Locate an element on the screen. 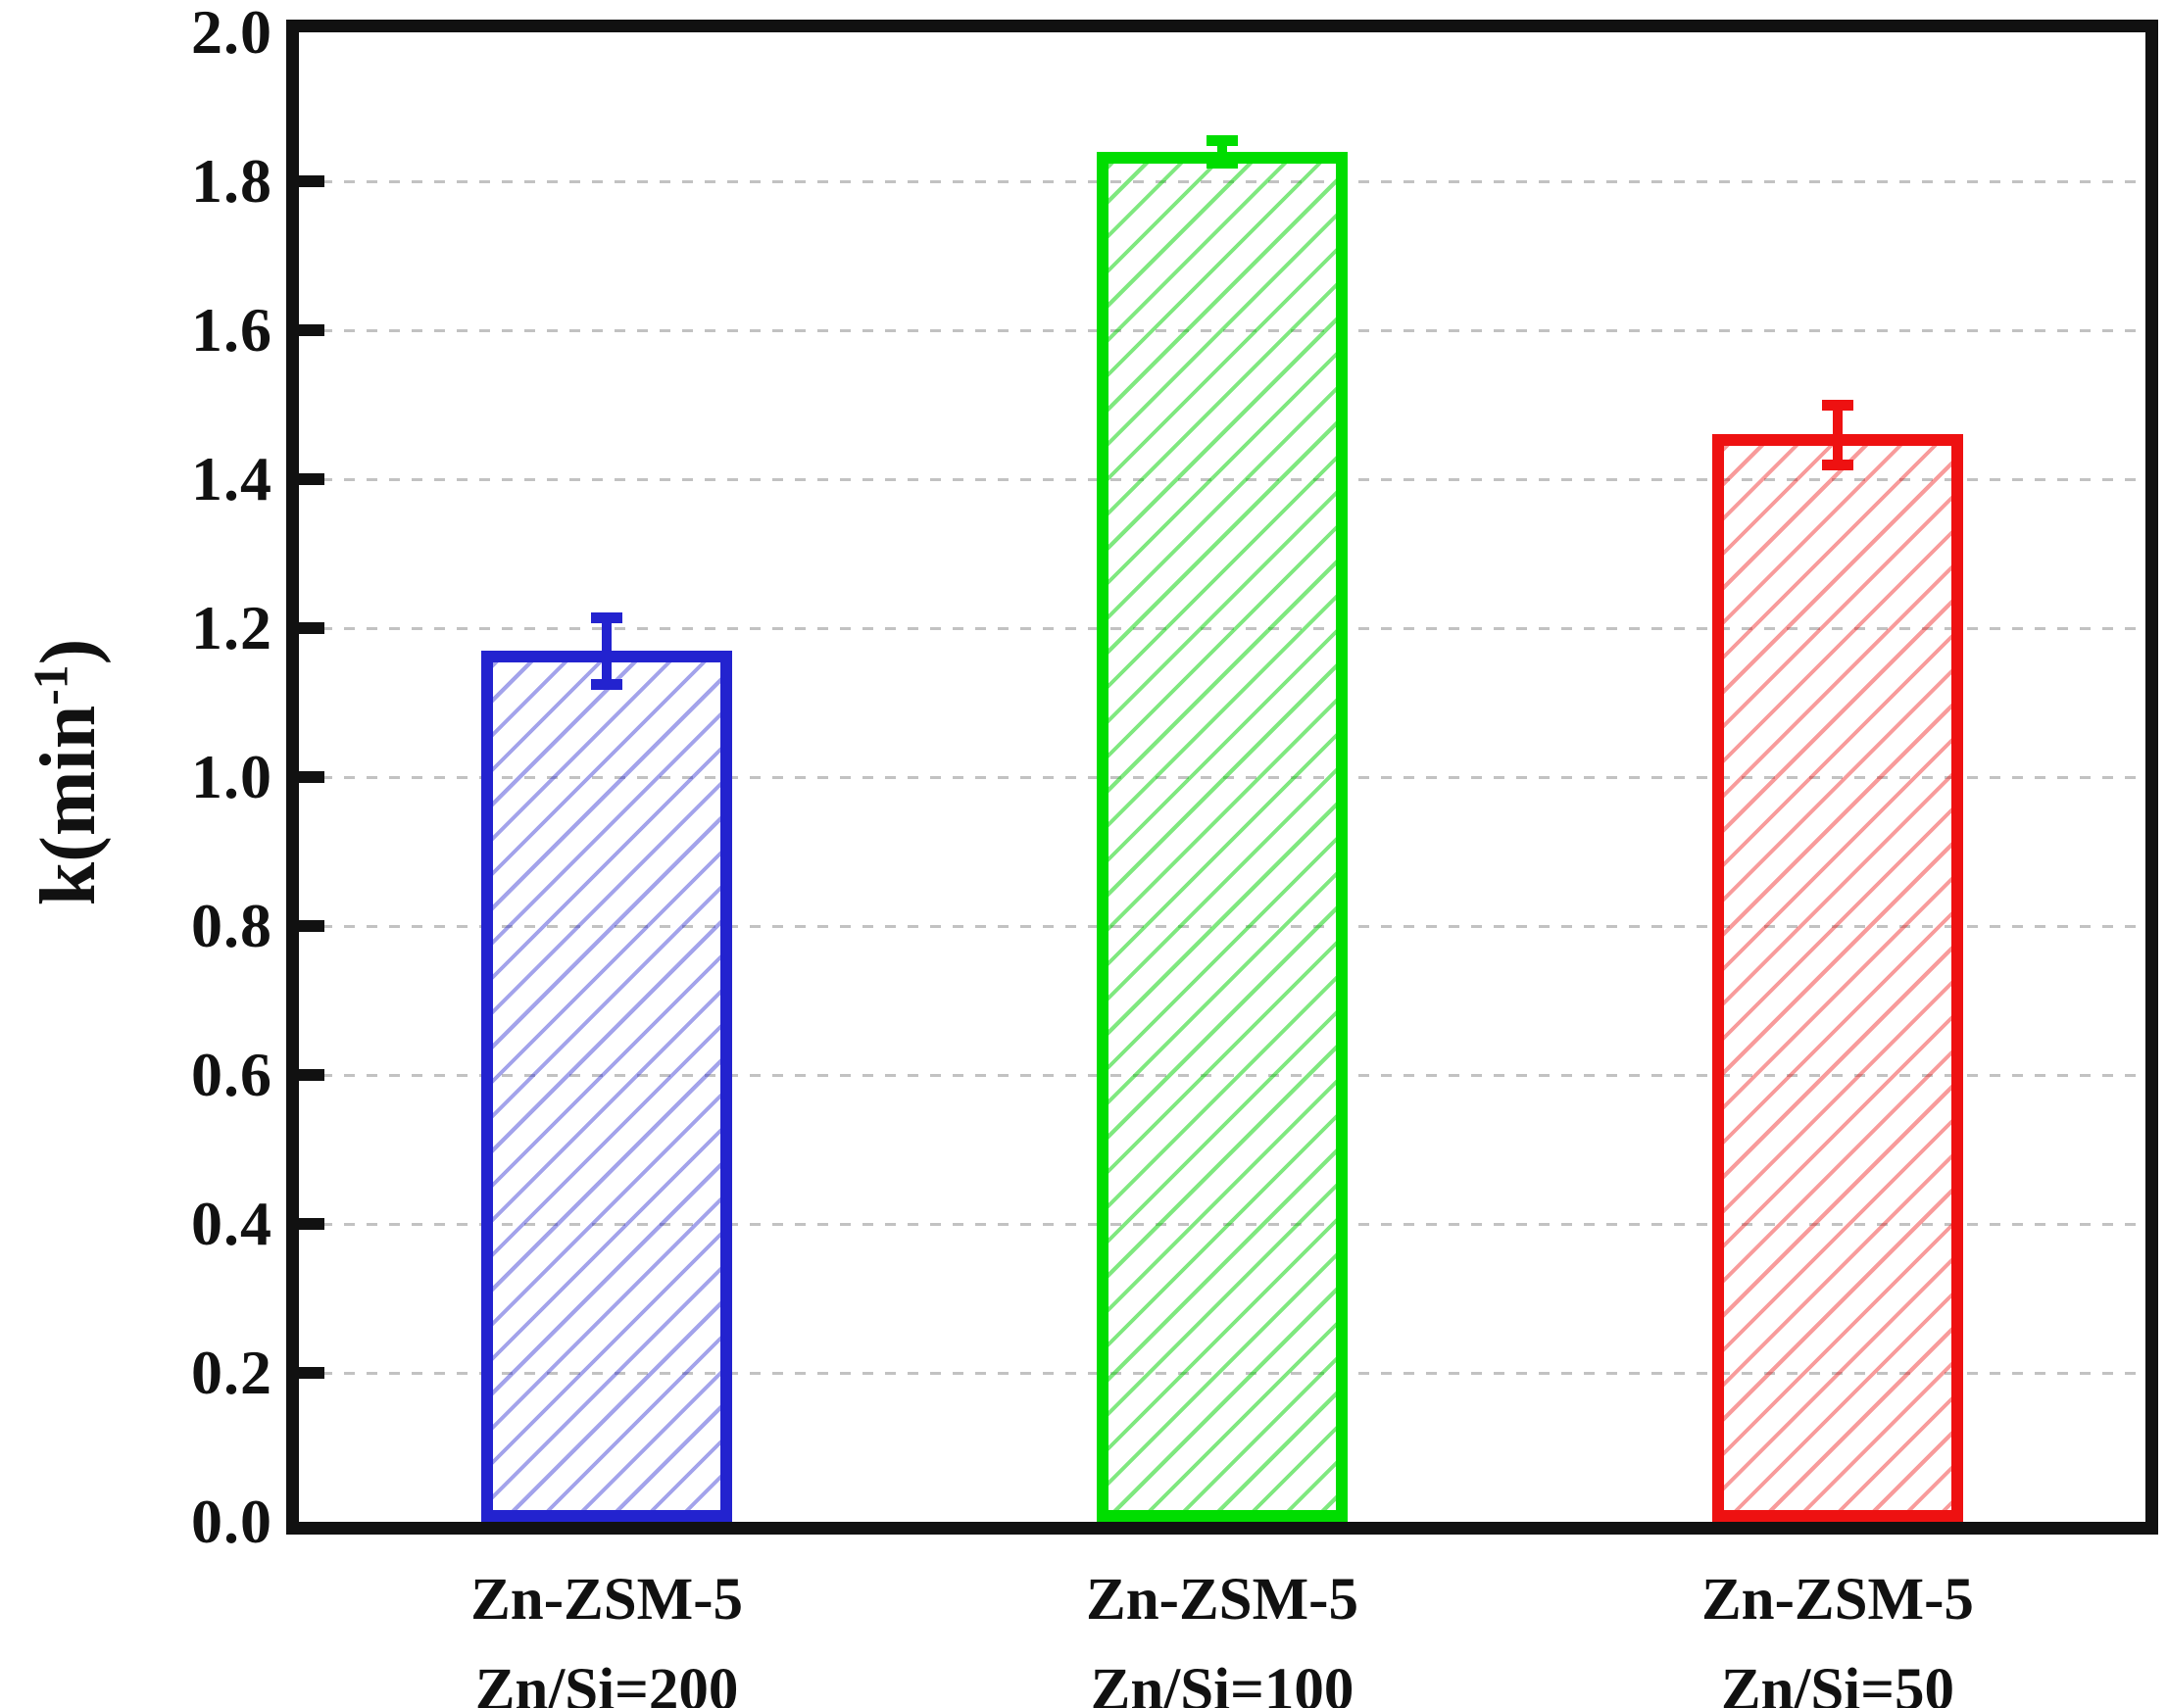  y-tick-label: 1.2 is located at coordinates (232, 627).